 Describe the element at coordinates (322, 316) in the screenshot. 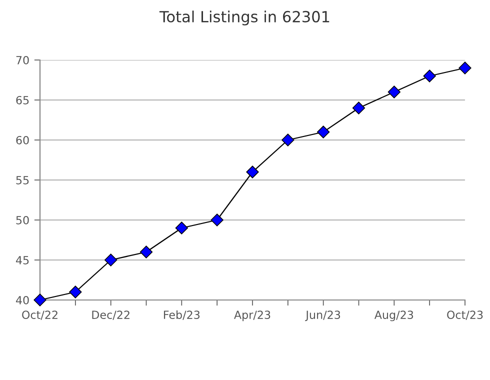

I see `x-tick-label: Jun/23` at that location.